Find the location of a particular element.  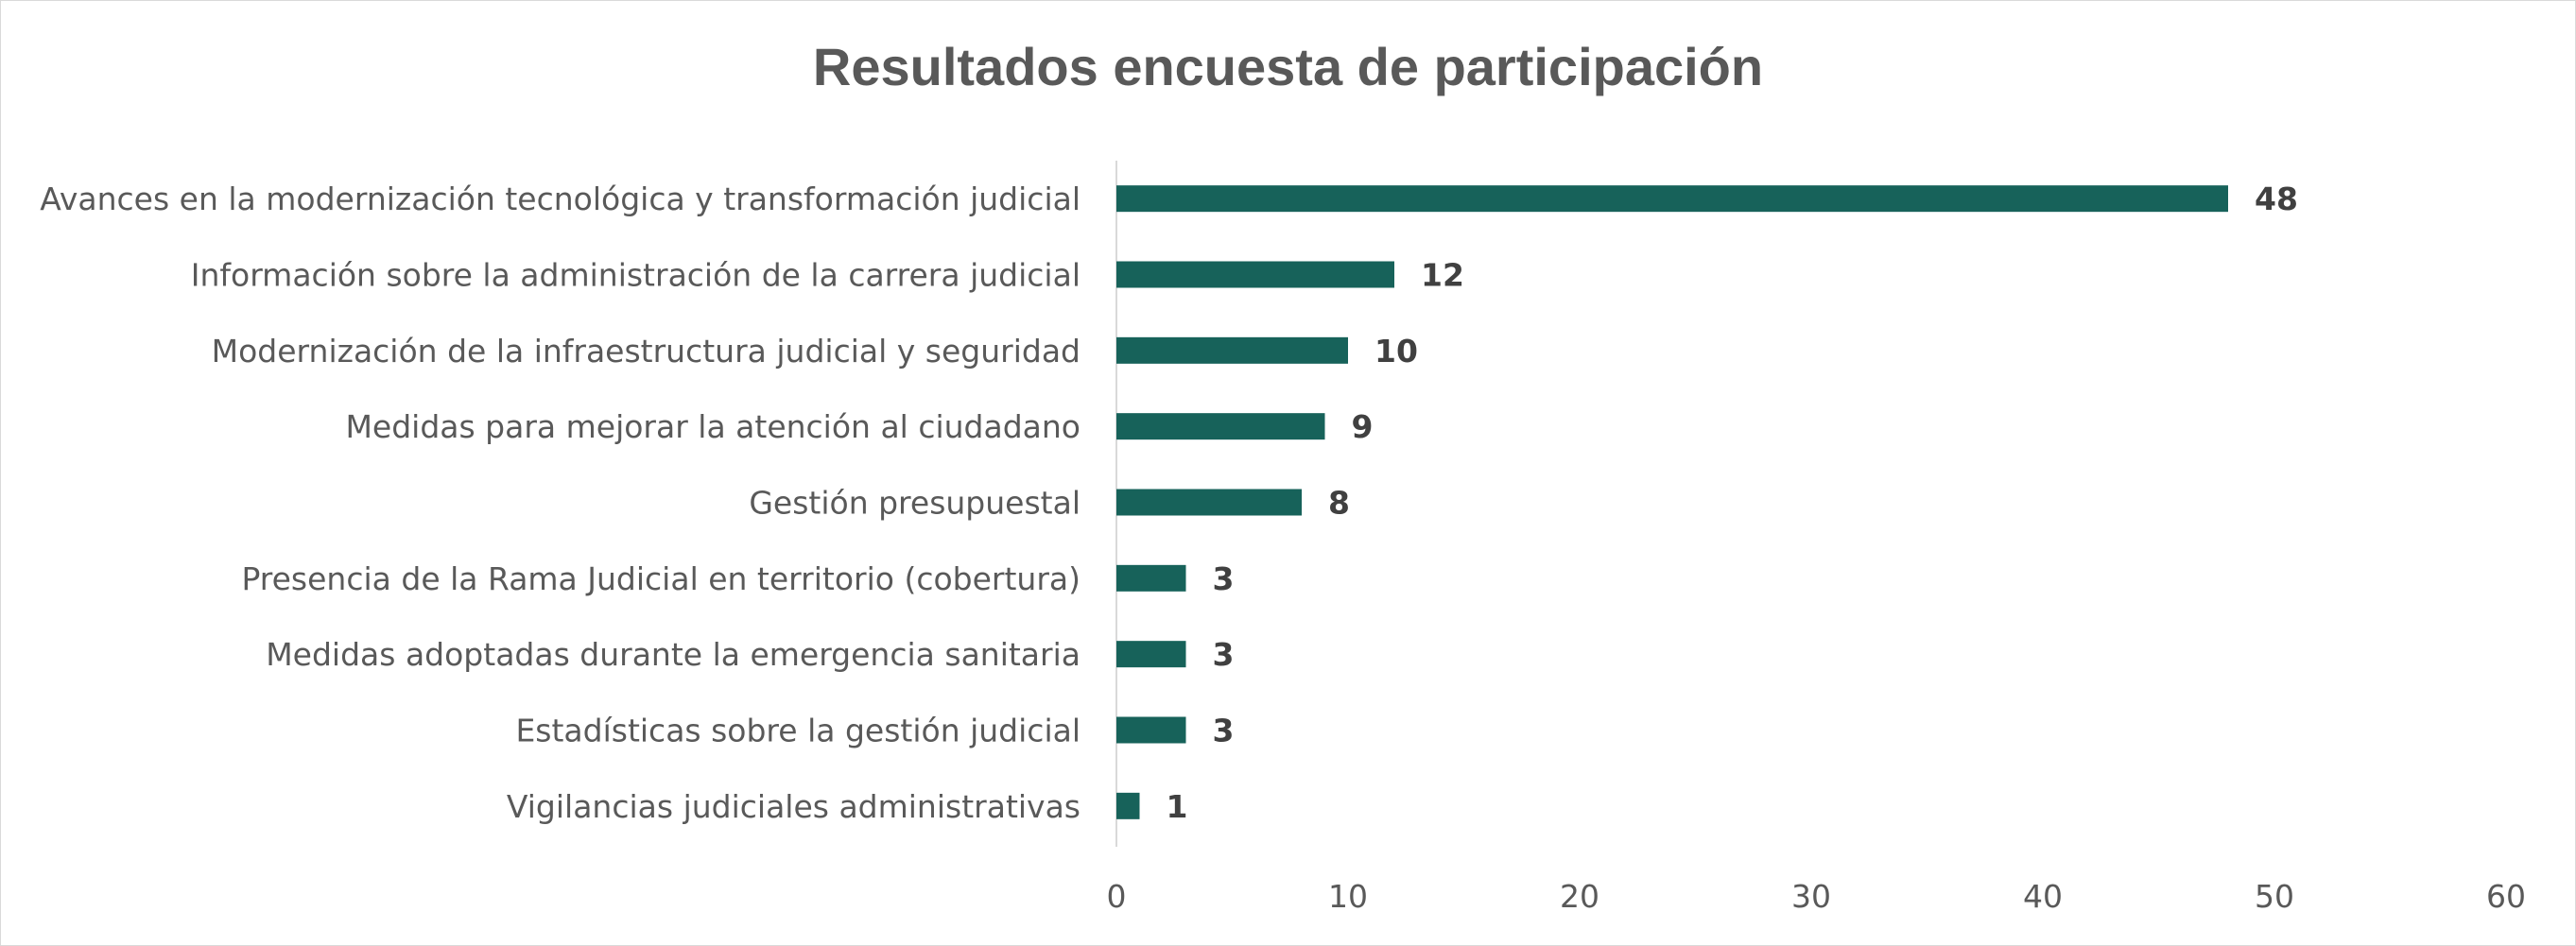

x-tick-label: 50 is located at coordinates (2274, 897).